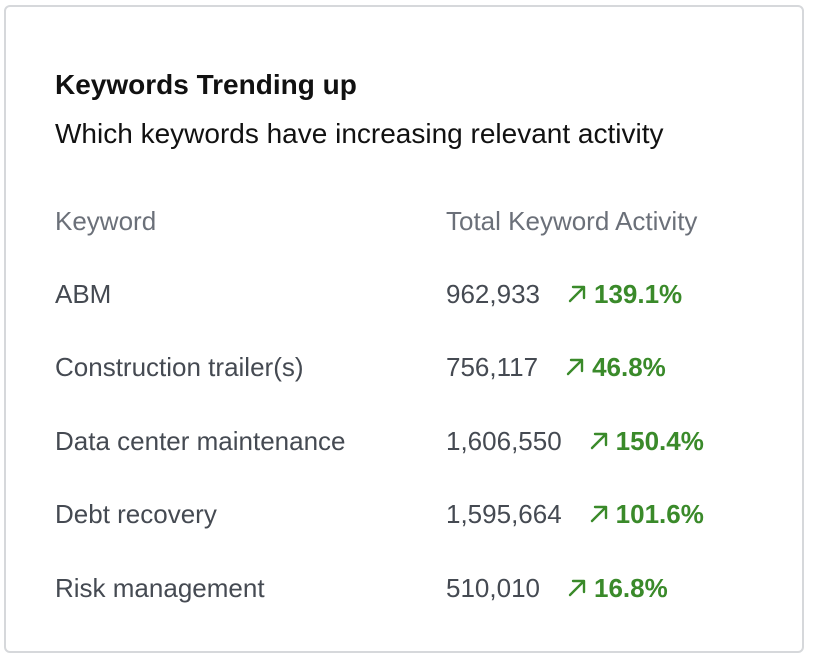  Describe the element at coordinates (400, 367) in the screenshot. I see `table-row: Construction trailer(s) 756,117 46.8%` at that location.